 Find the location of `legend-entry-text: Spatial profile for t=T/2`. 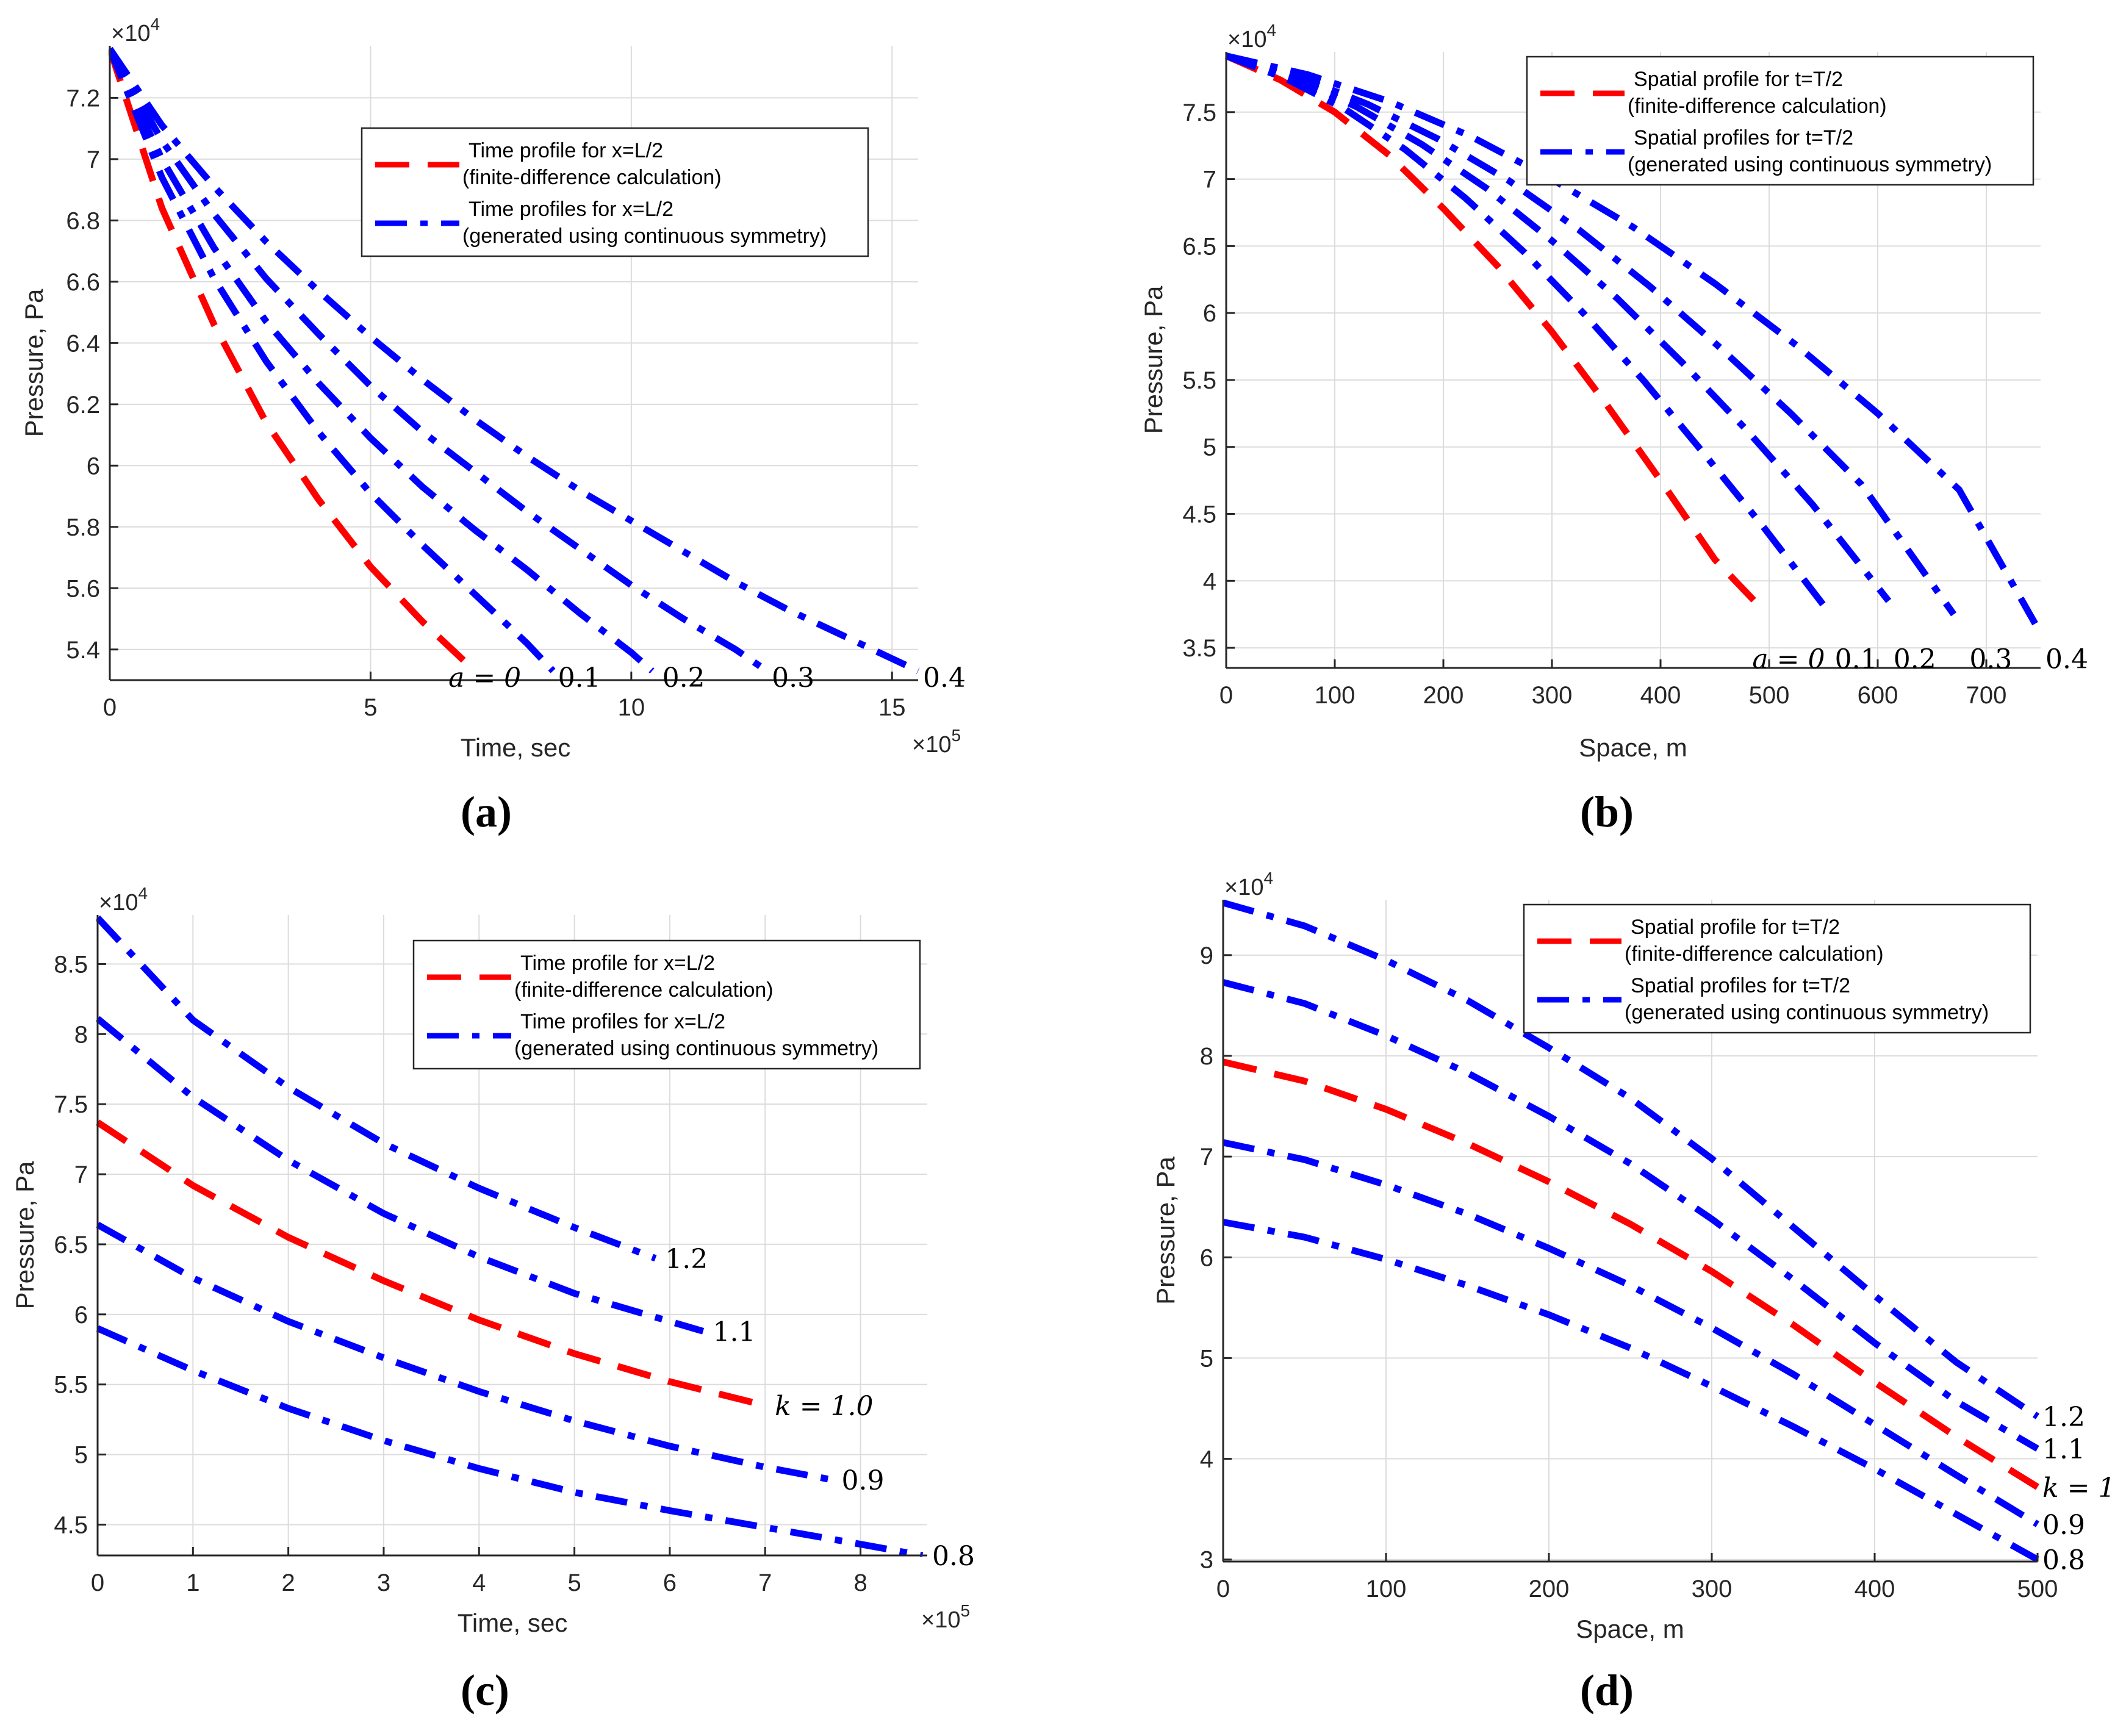

legend-entry-text: Spatial profile for t=T/2 is located at coordinates (1735, 928).